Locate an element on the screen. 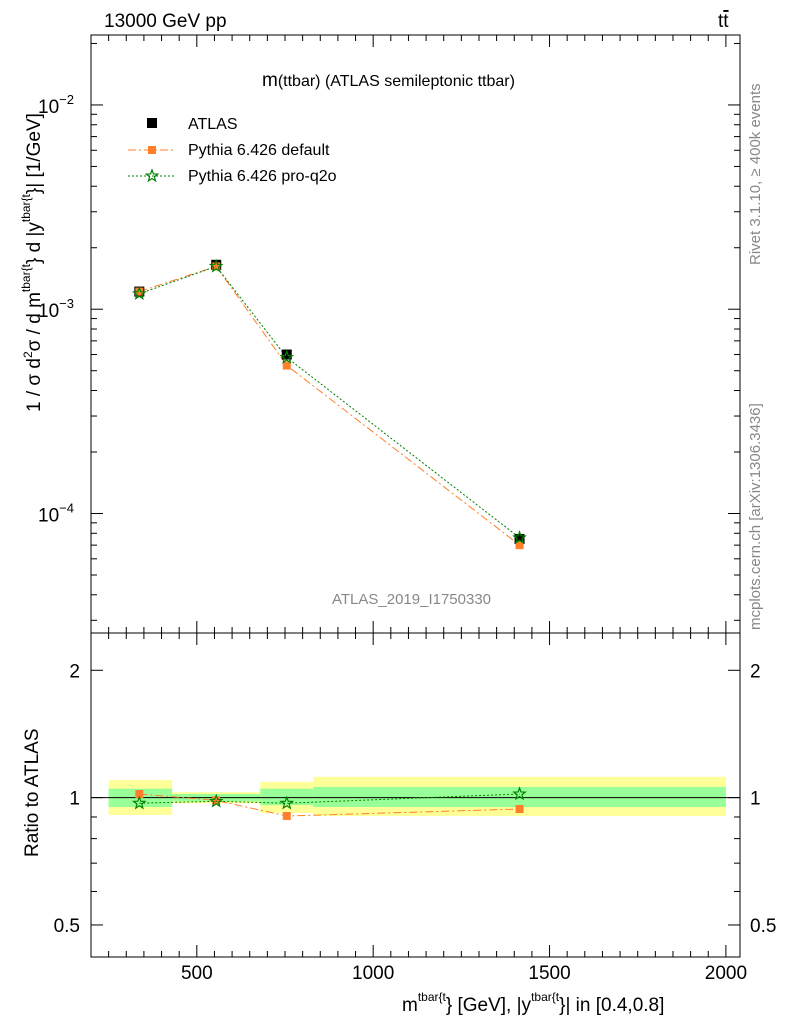  plot-title: m(ttbar) (ATLAS semileptonic ttbar) is located at coordinates (388, 80).